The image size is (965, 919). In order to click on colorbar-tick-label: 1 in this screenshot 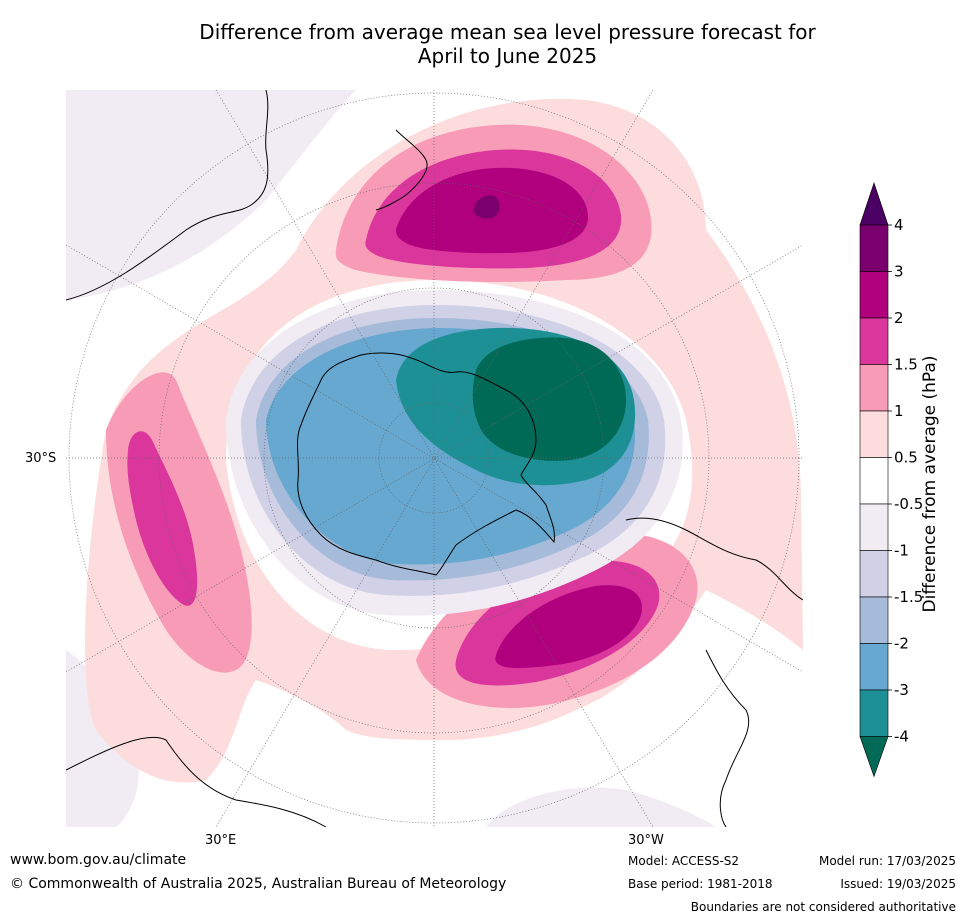, I will do `click(899, 411)`.